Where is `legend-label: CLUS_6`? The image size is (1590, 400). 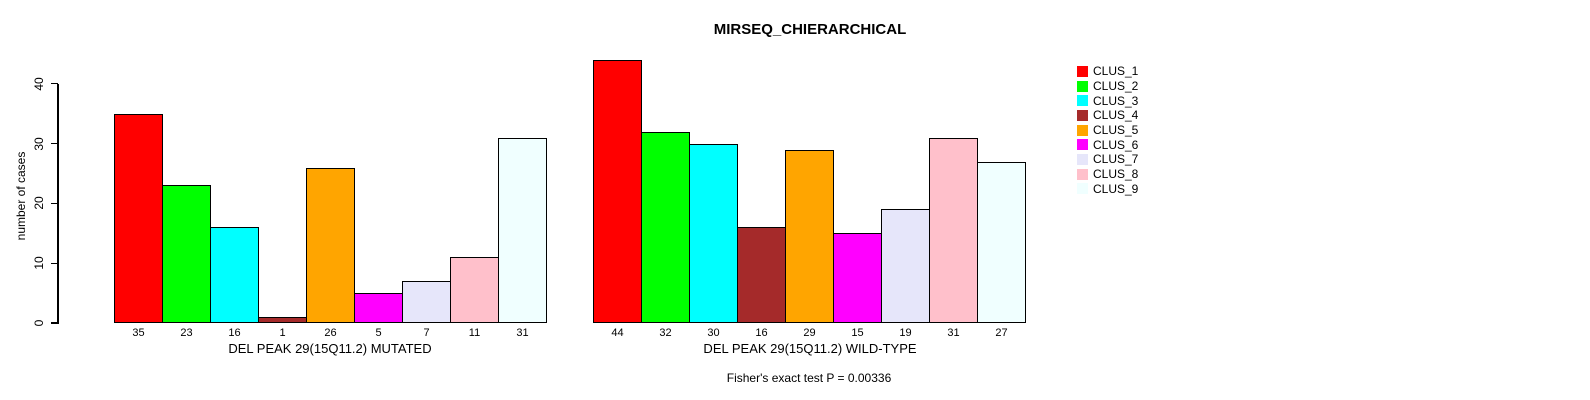 legend-label: CLUS_6 is located at coordinates (1116, 144).